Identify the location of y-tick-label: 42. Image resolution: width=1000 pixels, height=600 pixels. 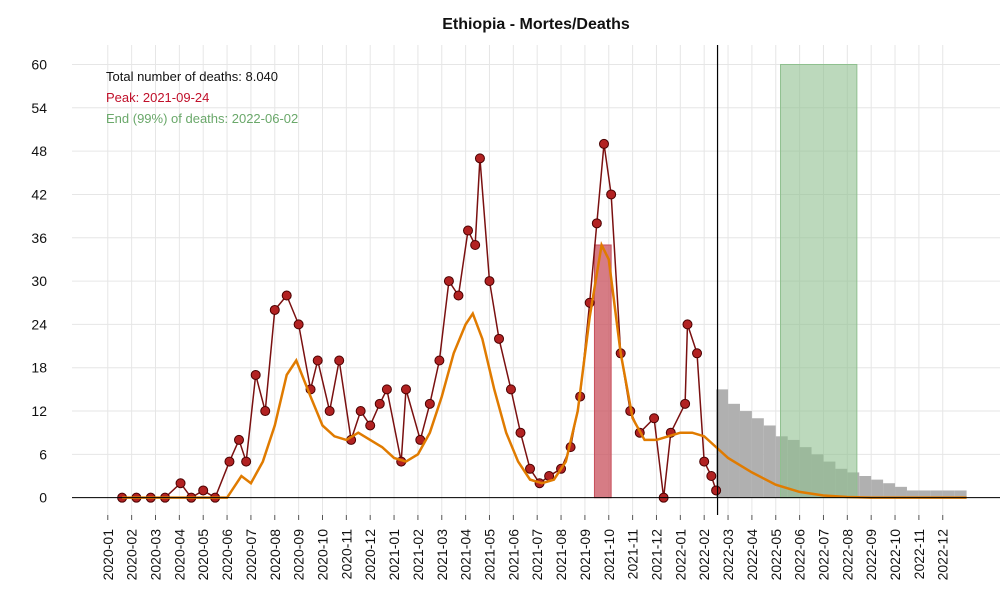
(39, 194).